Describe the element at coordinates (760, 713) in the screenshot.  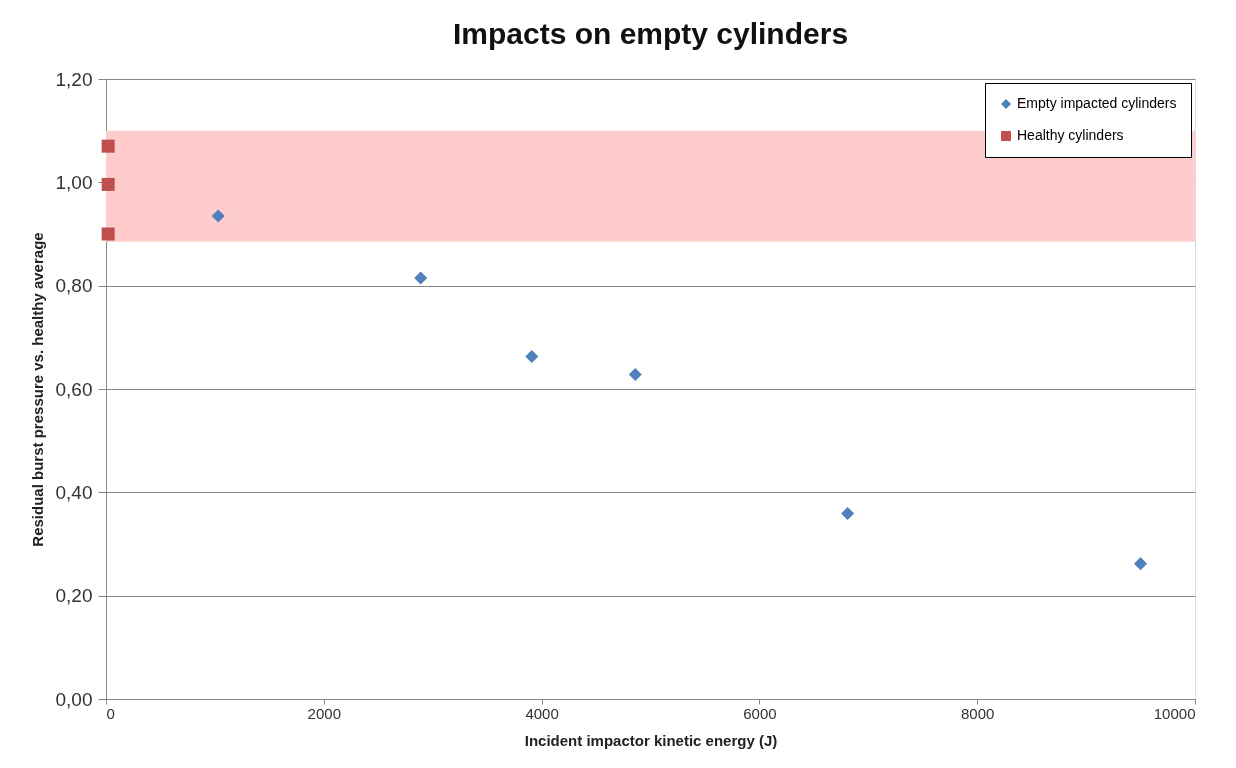
I see `x-tick-label: 6000` at that location.